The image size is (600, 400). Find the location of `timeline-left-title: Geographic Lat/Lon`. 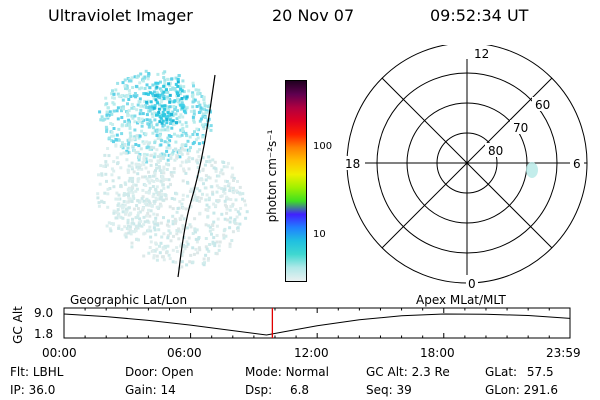

timeline-left-title: Geographic Lat/Lon is located at coordinates (129, 300).